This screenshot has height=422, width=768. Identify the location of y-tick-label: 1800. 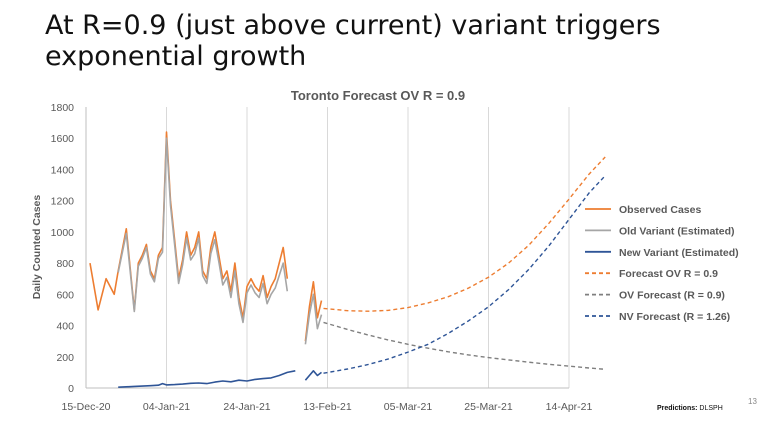
(63, 108).